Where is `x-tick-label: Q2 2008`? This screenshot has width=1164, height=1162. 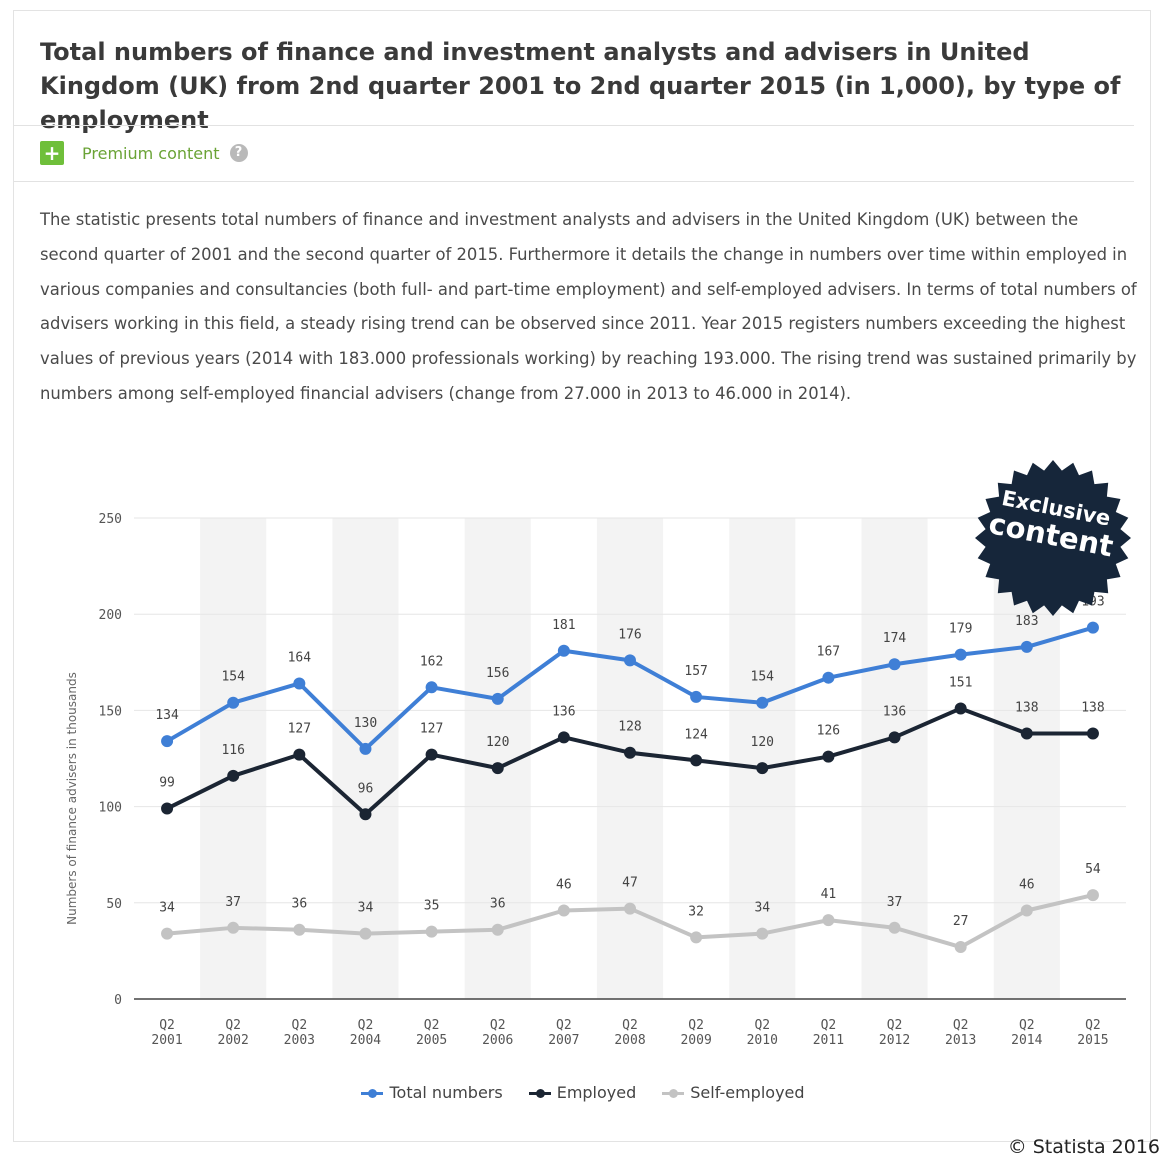
x-tick-label: Q2 2008 is located at coordinates (629, 1033).